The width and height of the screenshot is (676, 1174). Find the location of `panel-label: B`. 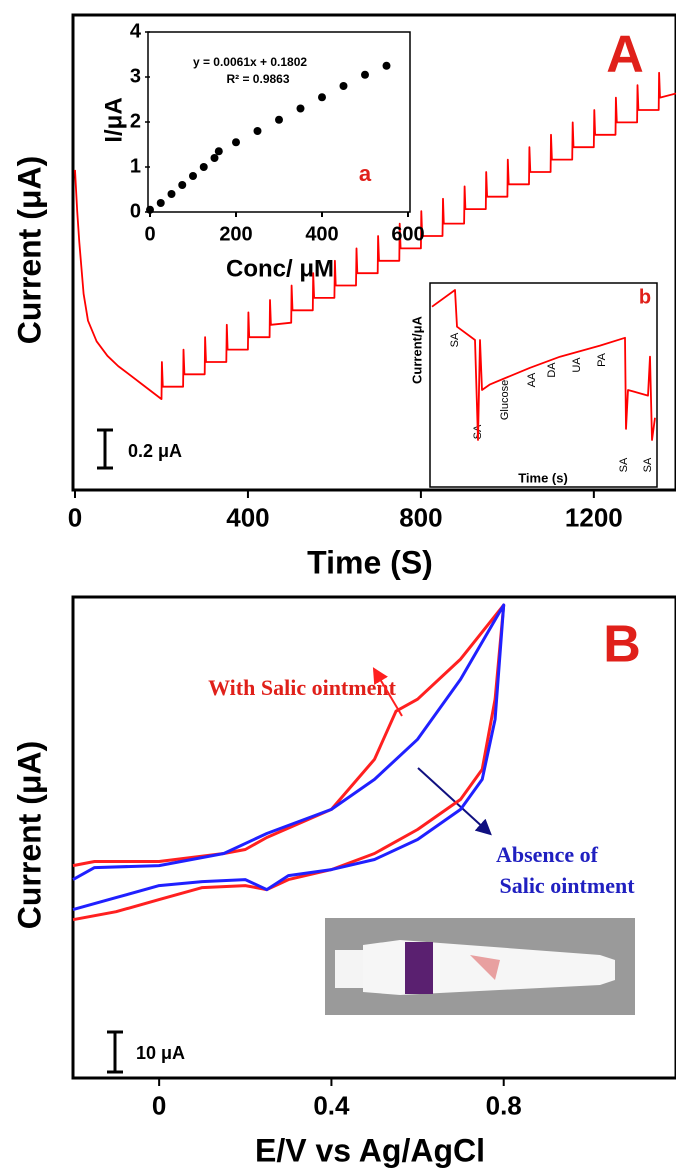

panel-label: B is located at coordinates (622, 645).